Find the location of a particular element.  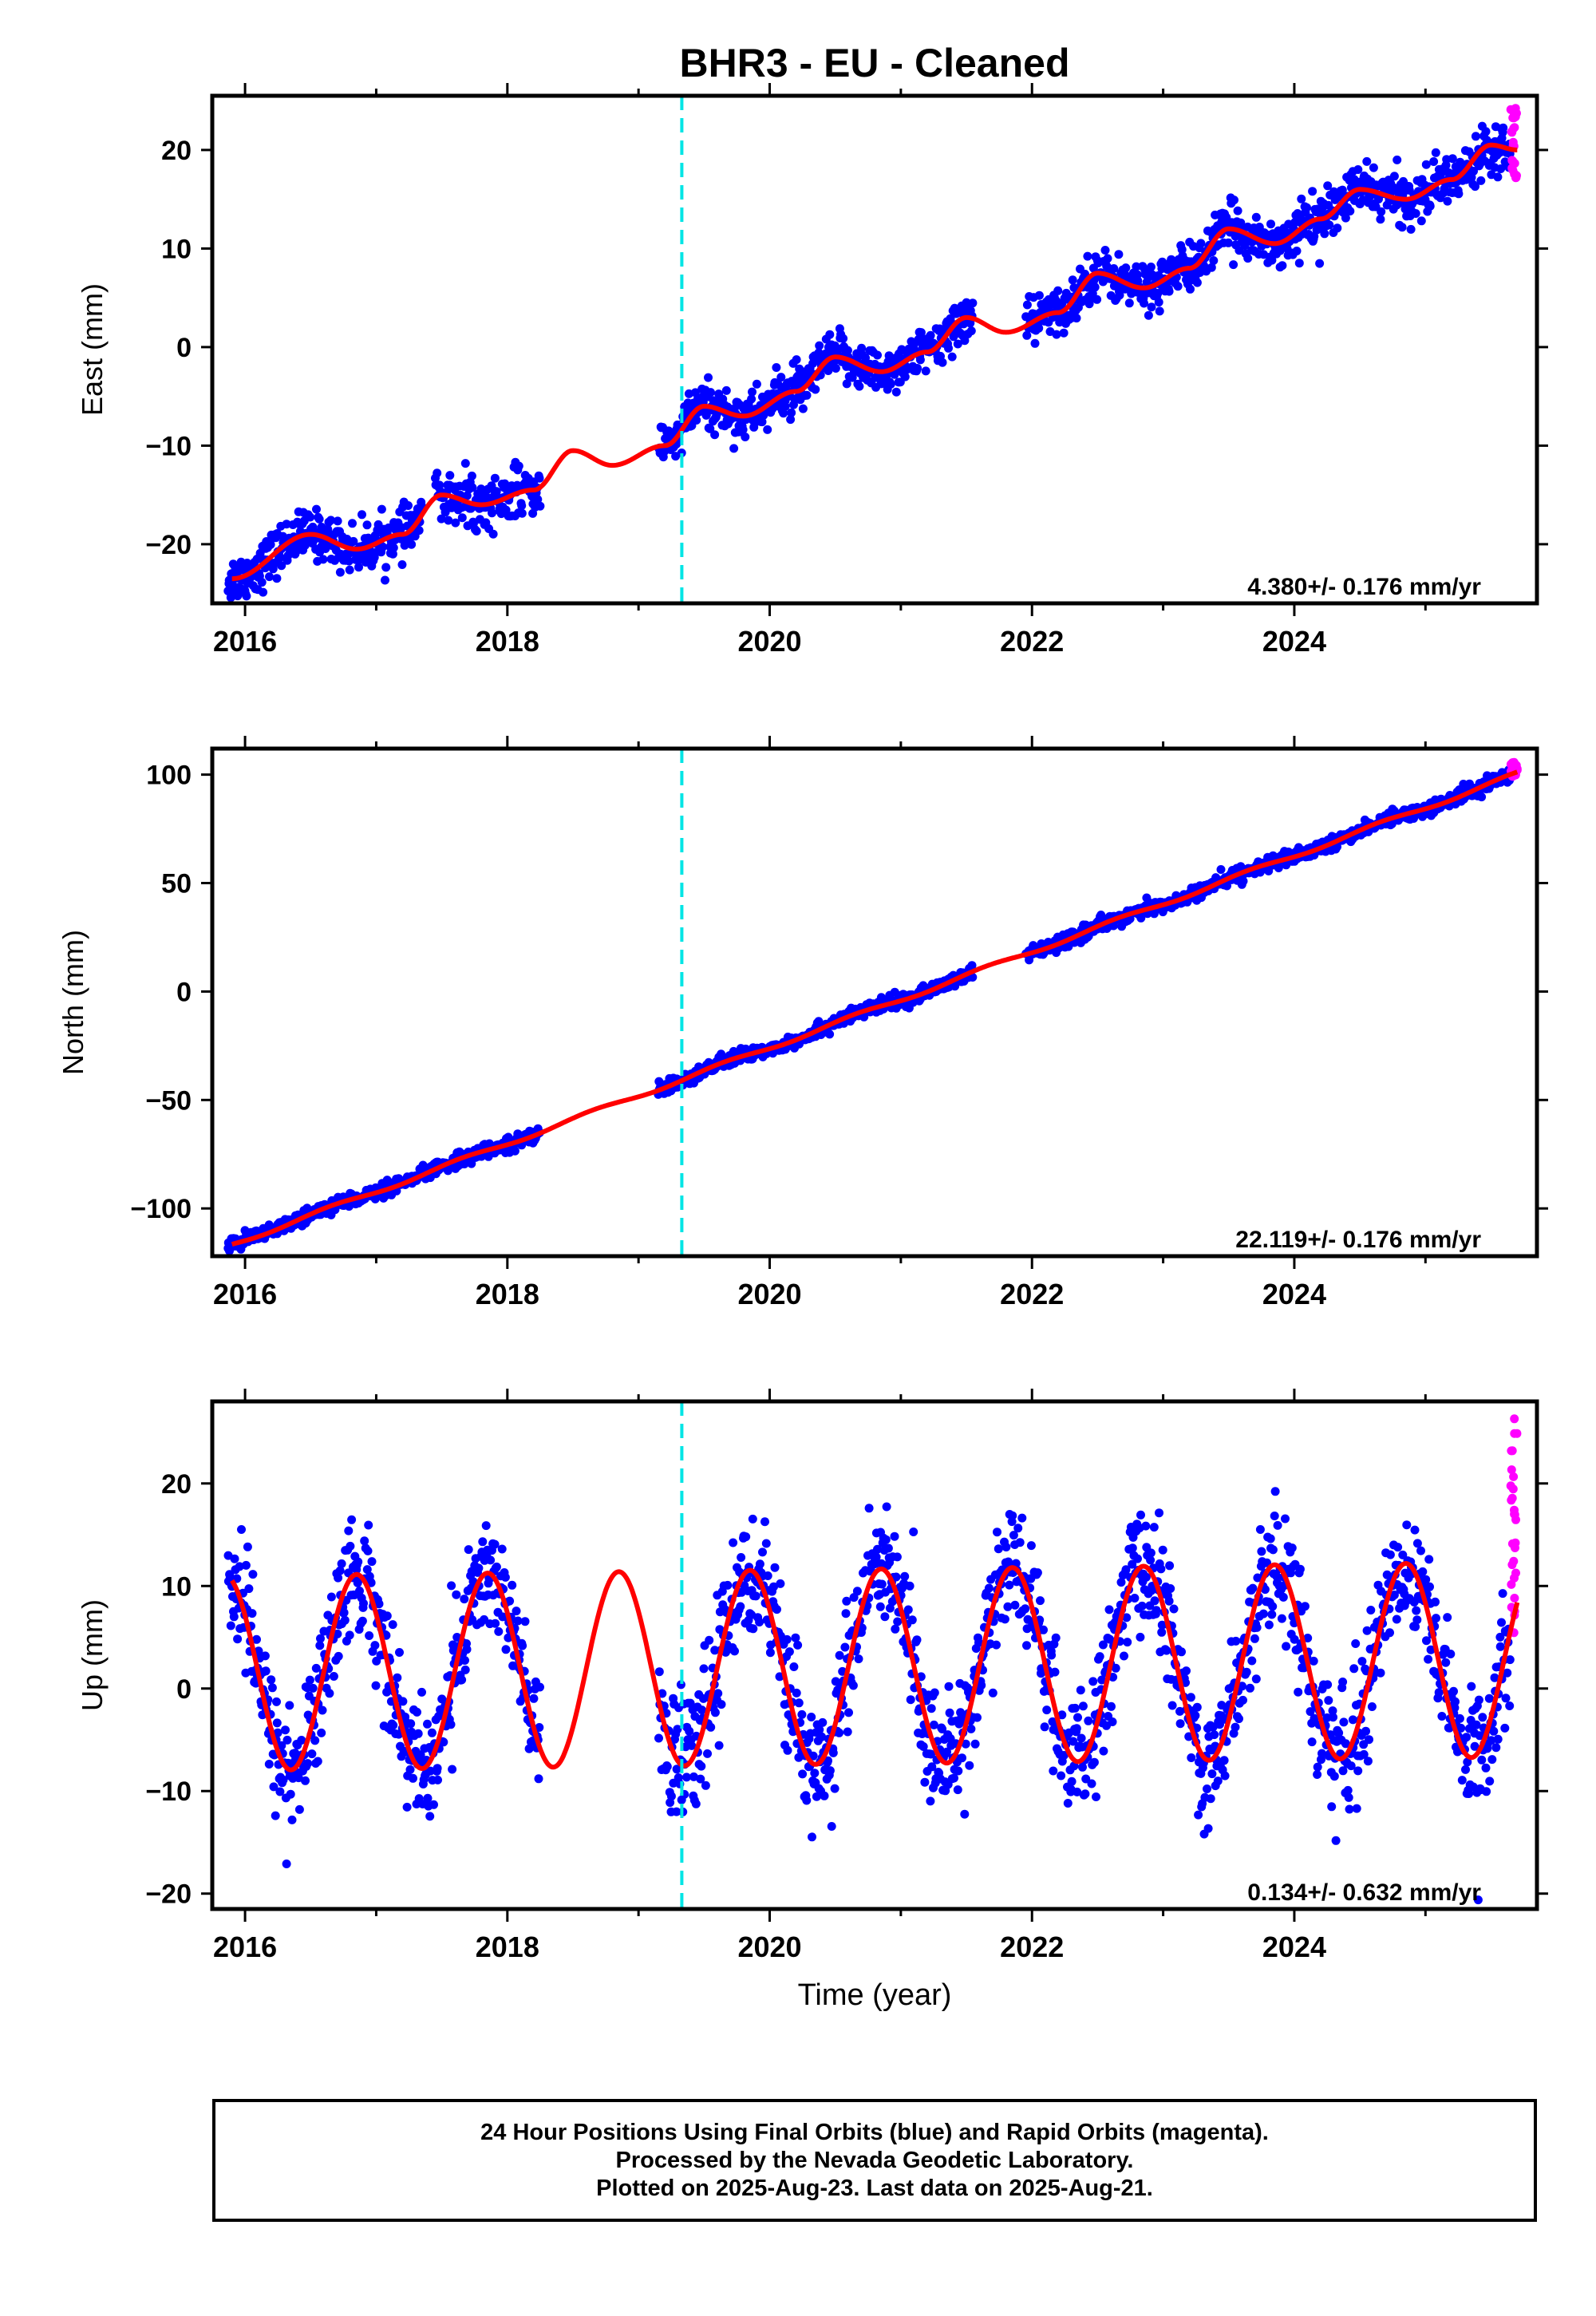

y-tick-label: 10 is located at coordinates (176, 249).